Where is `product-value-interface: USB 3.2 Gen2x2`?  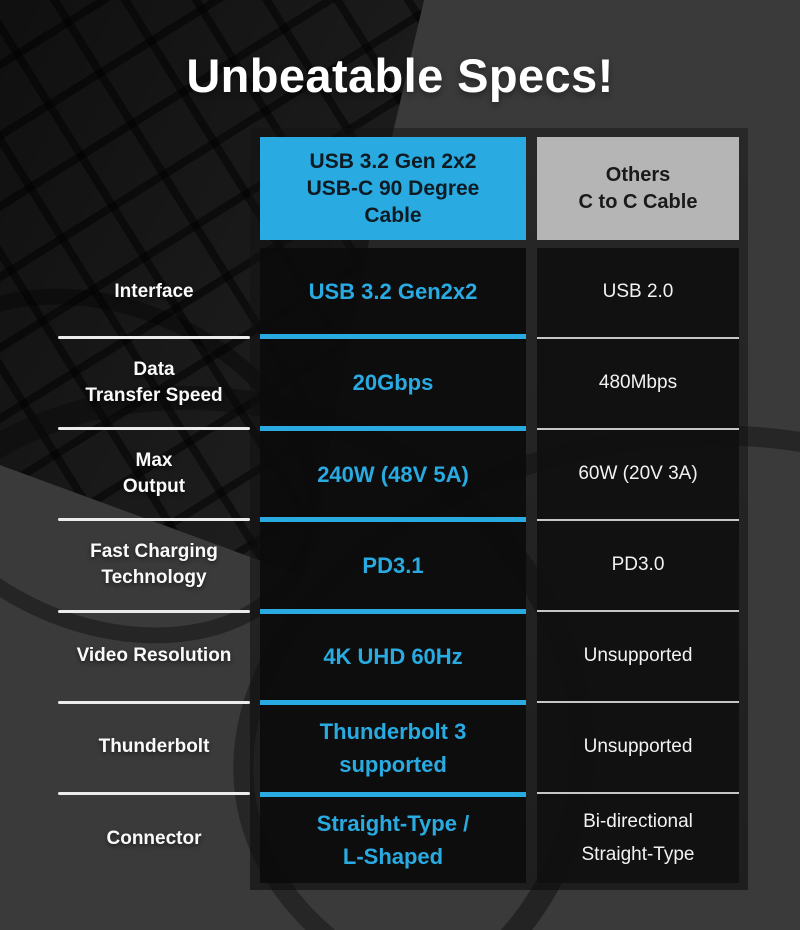
product-value-interface: USB 3.2 Gen2x2 is located at coordinates (393, 291).